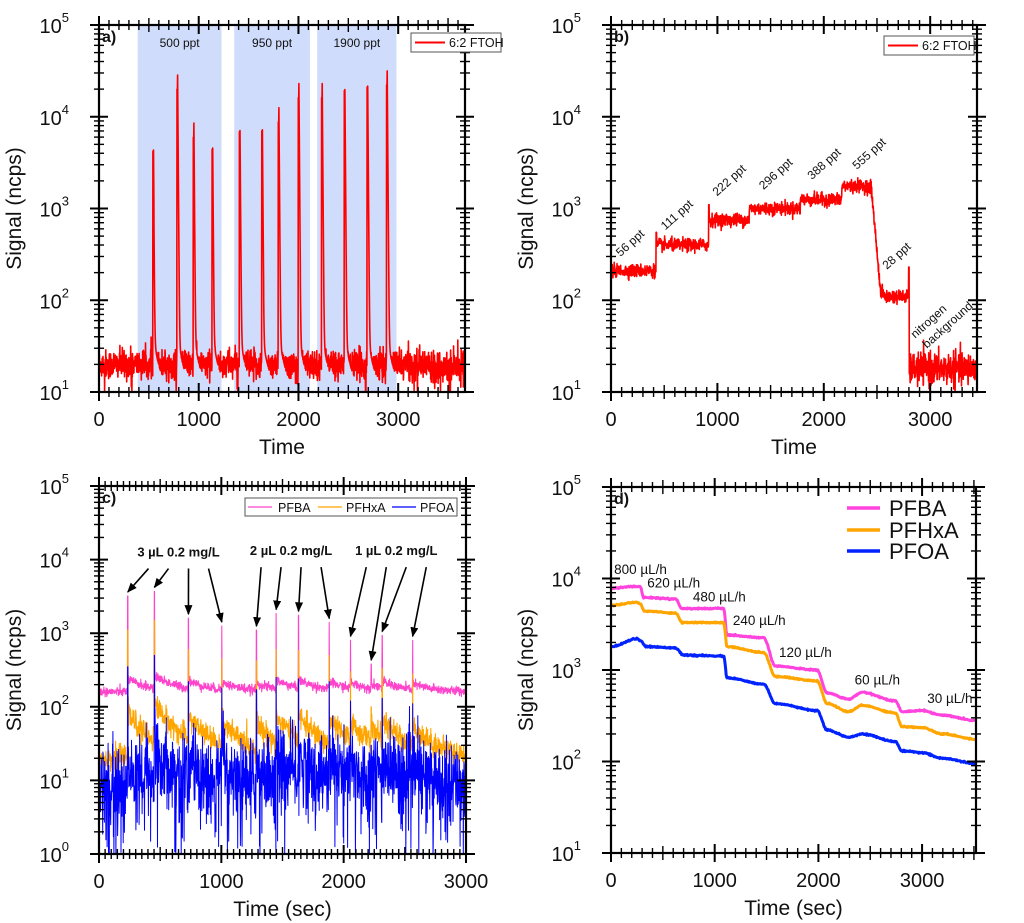  Describe the element at coordinates (640, 569) in the screenshot. I see `annotation-label: 800 µL/h` at that location.